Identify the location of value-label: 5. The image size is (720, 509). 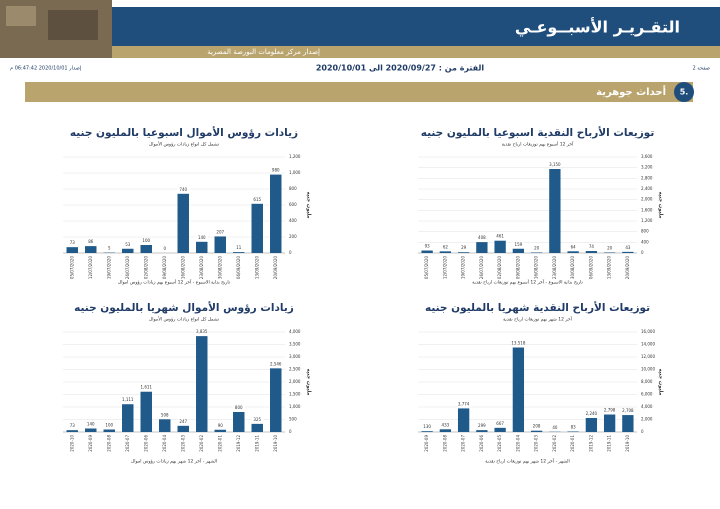
(109, 248).